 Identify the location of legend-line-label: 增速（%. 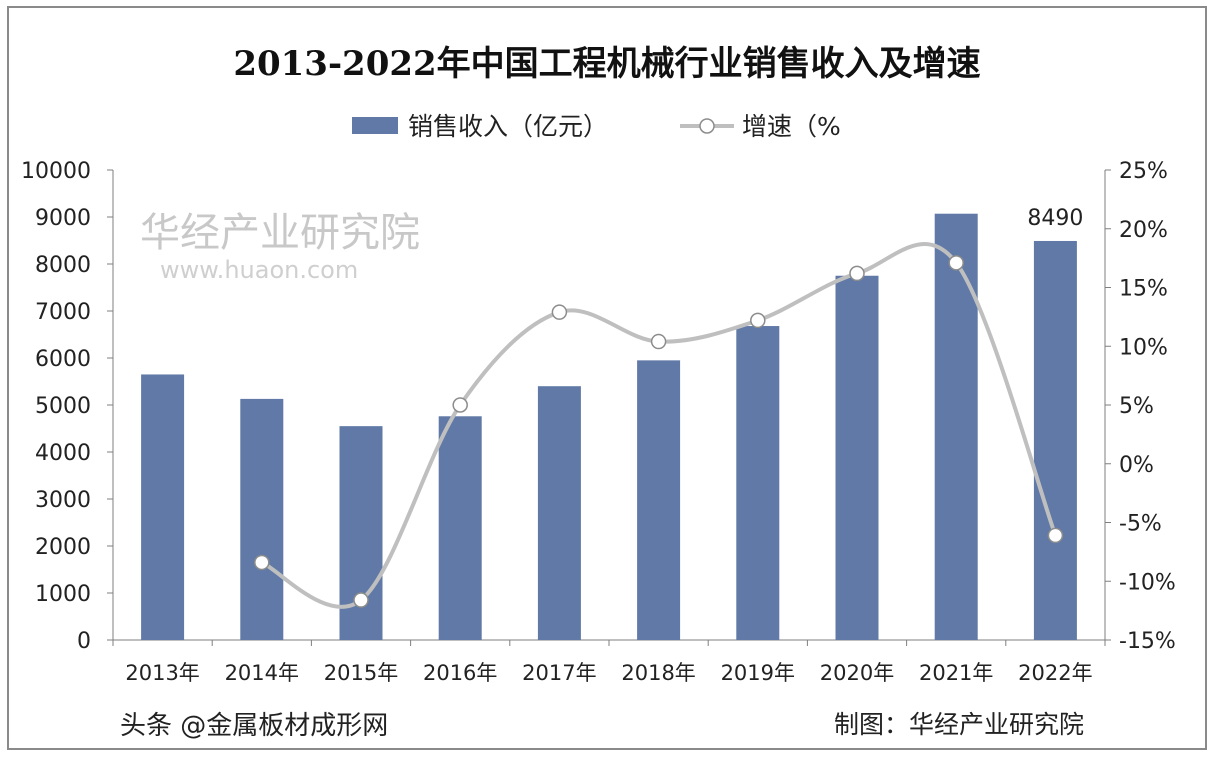
(791, 126).